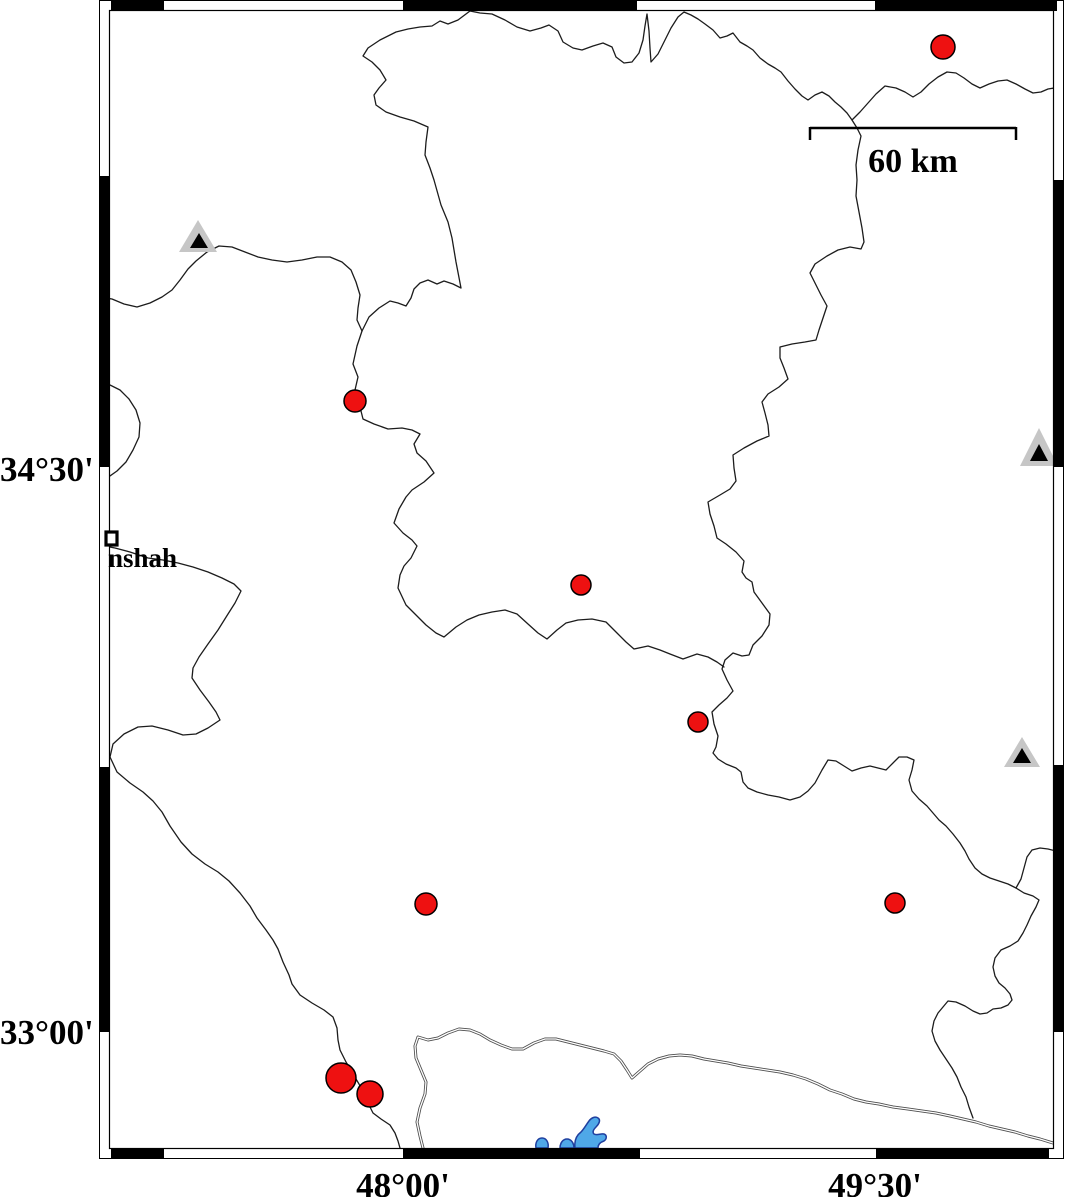  What do you see at coordinates (111, 538) in the screenshot?
I see `city-square-icon` at bounding box center [111, 538].